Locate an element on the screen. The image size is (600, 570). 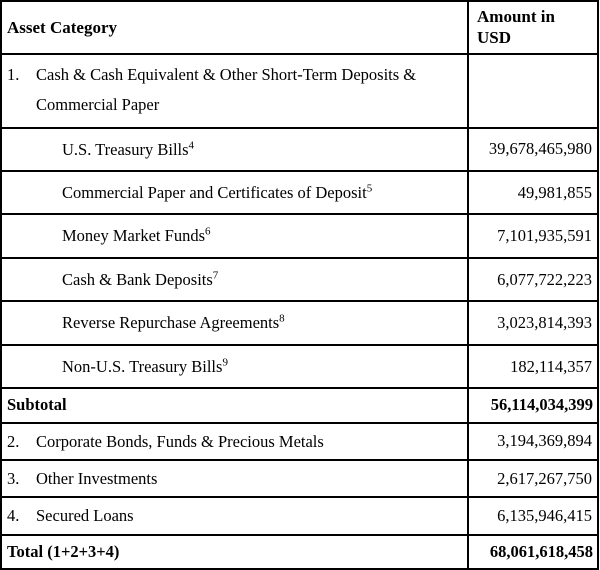
footnote-ref: 8 is located at coordinates (282, 318).